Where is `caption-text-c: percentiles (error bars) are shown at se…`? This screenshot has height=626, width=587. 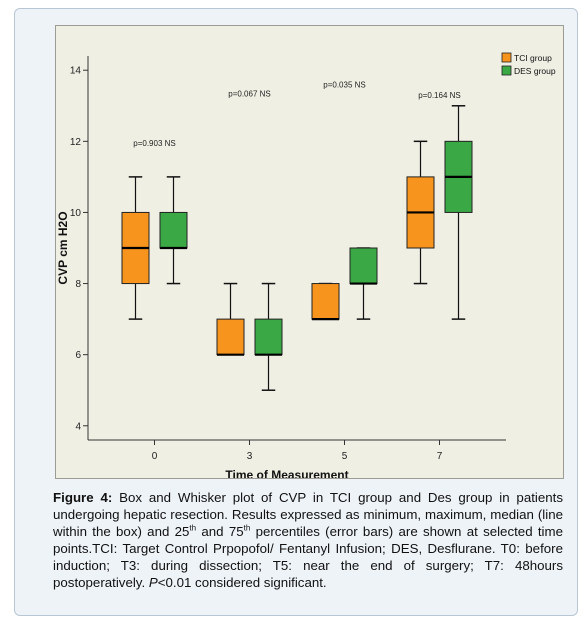 caption-text-c: percentiles (error bars) are shown at se… is located at coordinates (308, 557).